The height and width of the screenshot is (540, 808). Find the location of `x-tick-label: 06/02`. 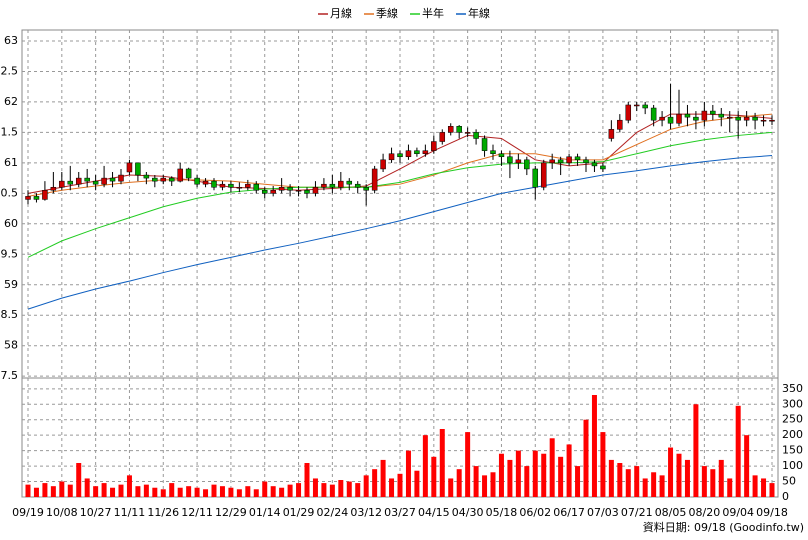

x-tick-label: 06/02 is located at coordinates (535, 512).